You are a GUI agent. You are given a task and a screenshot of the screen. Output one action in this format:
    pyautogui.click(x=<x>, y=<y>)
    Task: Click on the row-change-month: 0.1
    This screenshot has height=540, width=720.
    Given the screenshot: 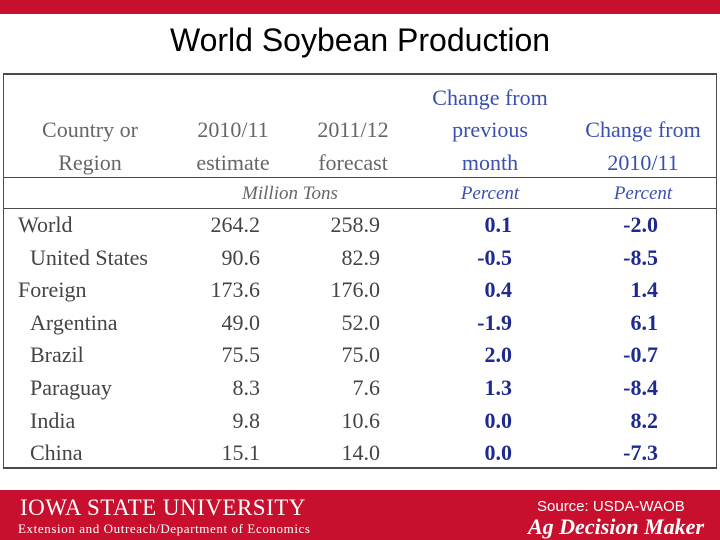 What is the action you would take?
    pyautogui.click(x=498, y=224)
    